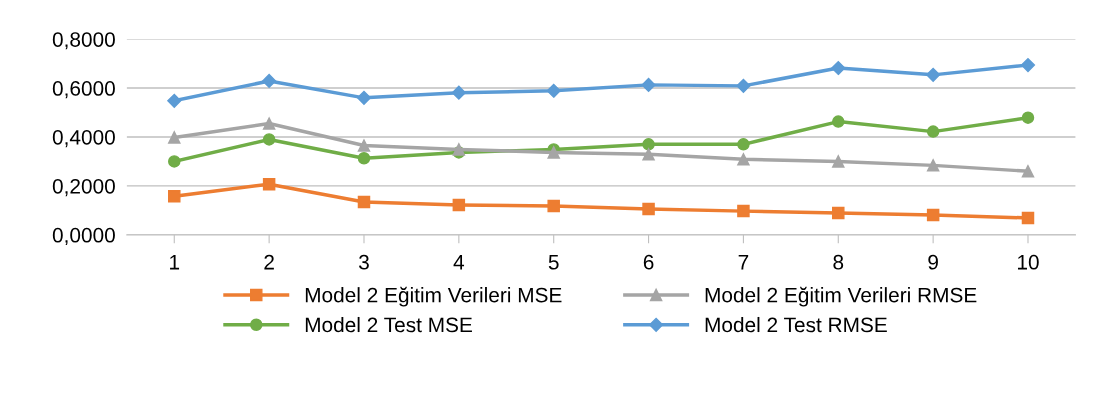 This screenshot has height=412, width=1103. Describe the element at coordinates (83, 187) in the screenshot. I see `y-tick-label: 0,2000` at that location.